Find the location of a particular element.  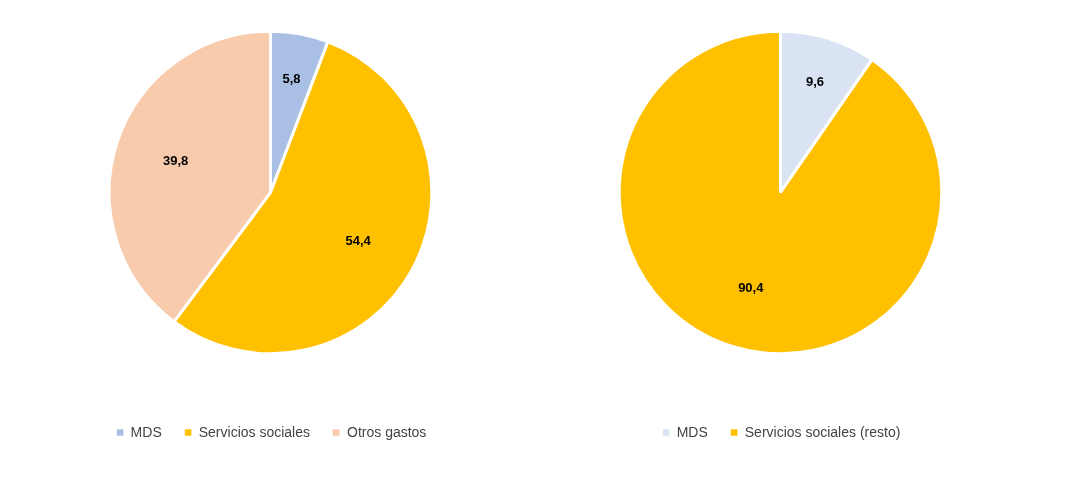

legend-label: Otros gastos is located at coordinates (387, 432).